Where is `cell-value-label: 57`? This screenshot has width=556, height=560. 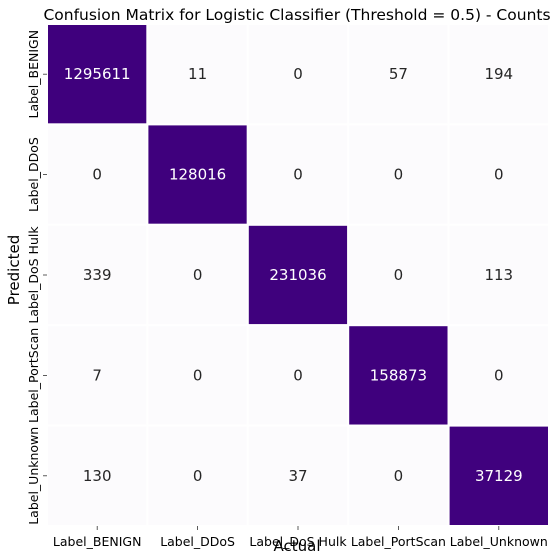
cell-value-label: 57 is located at coordinates (398, 74).